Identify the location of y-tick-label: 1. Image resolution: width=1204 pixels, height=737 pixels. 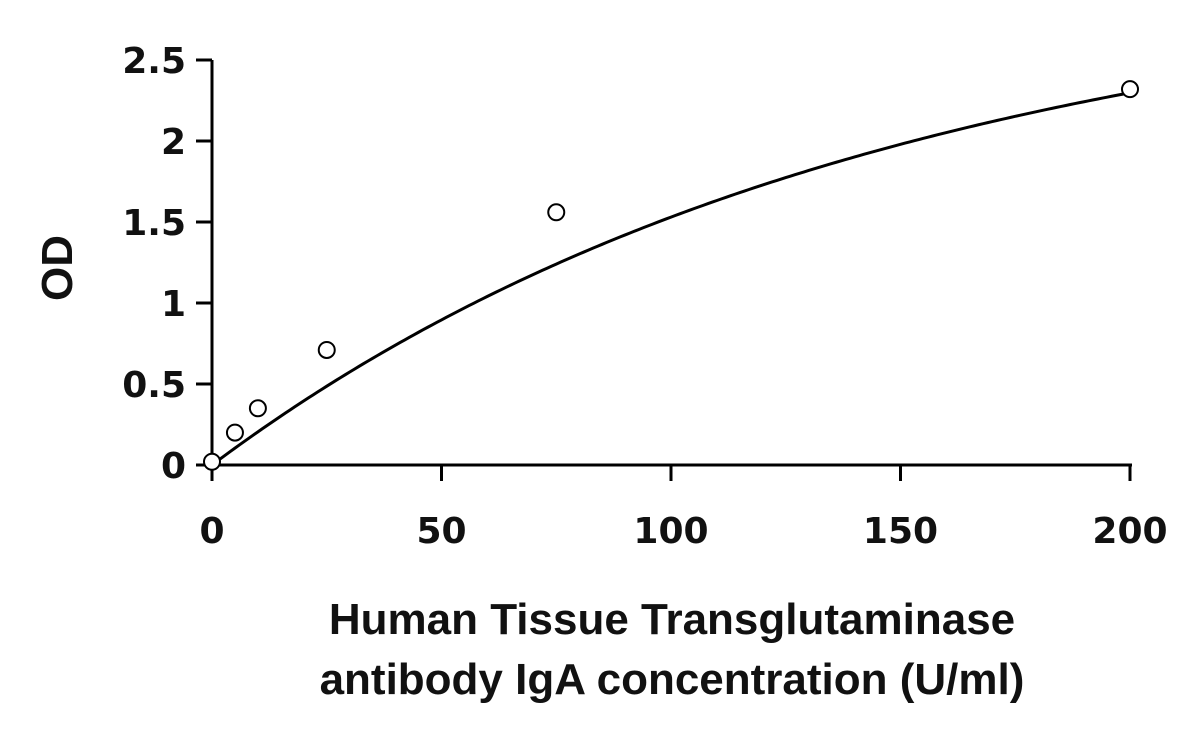
(173, 304).